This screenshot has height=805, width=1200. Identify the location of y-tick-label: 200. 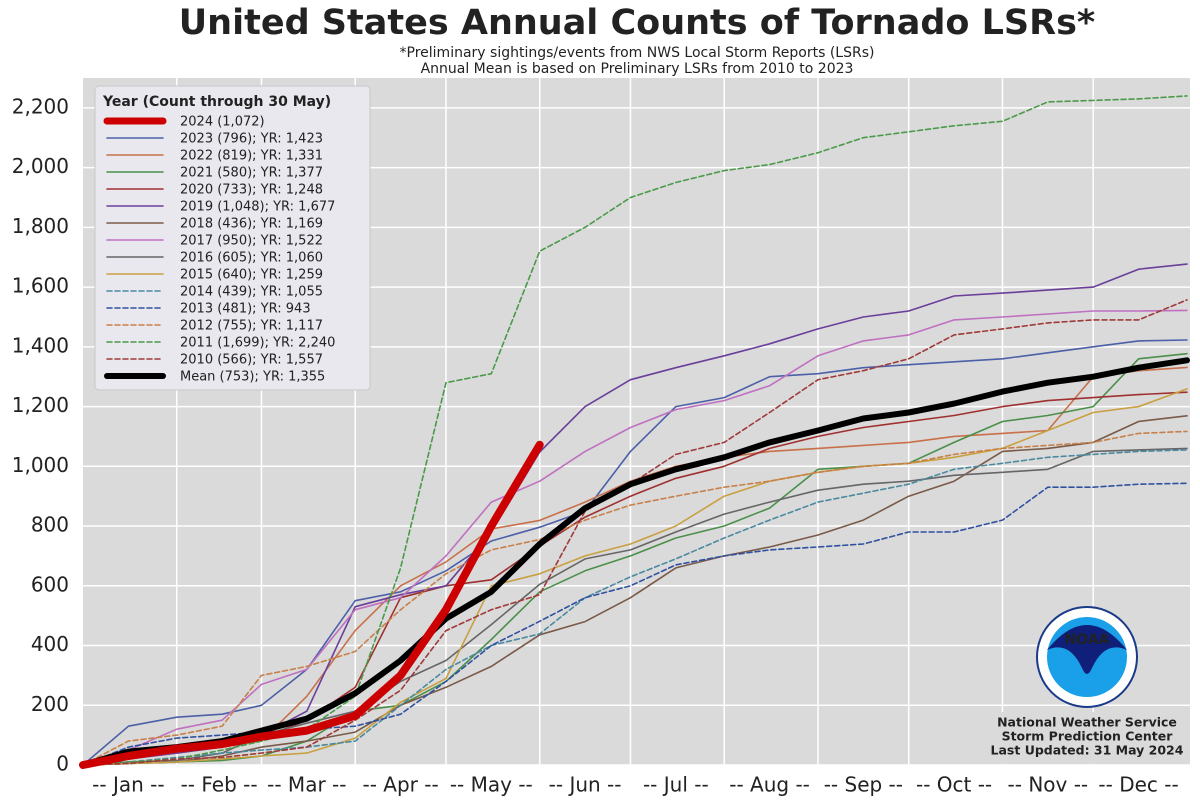
(50, 704).